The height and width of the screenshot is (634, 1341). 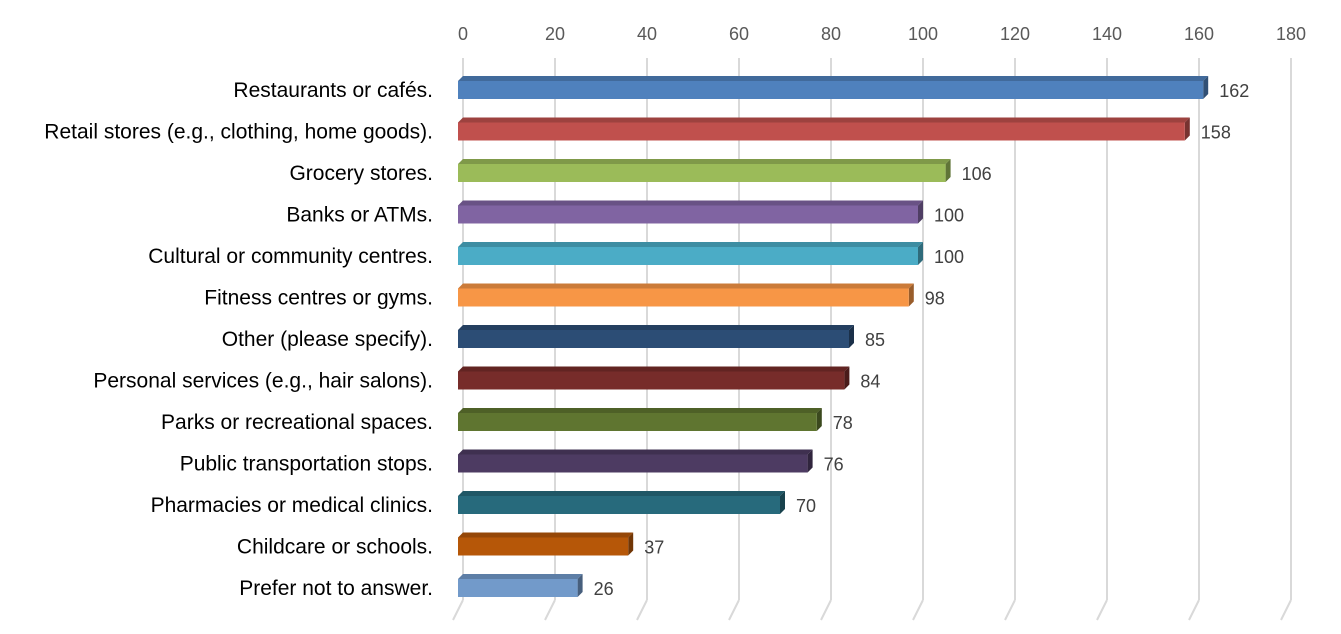 What do you see at coordinates (1199, 34) in the screenshot?
I see `x-tick-label: 160` at bounding box center [1199, 34].